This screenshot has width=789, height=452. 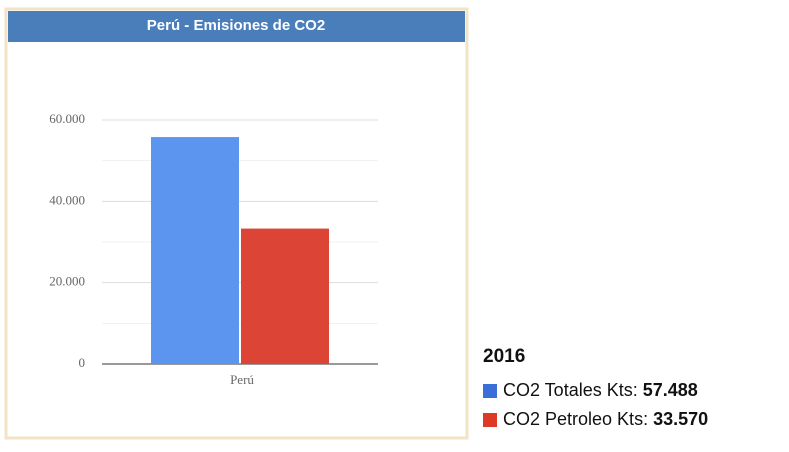 I want to click on x-tick-label: Perú, so click(x=242, y=379).